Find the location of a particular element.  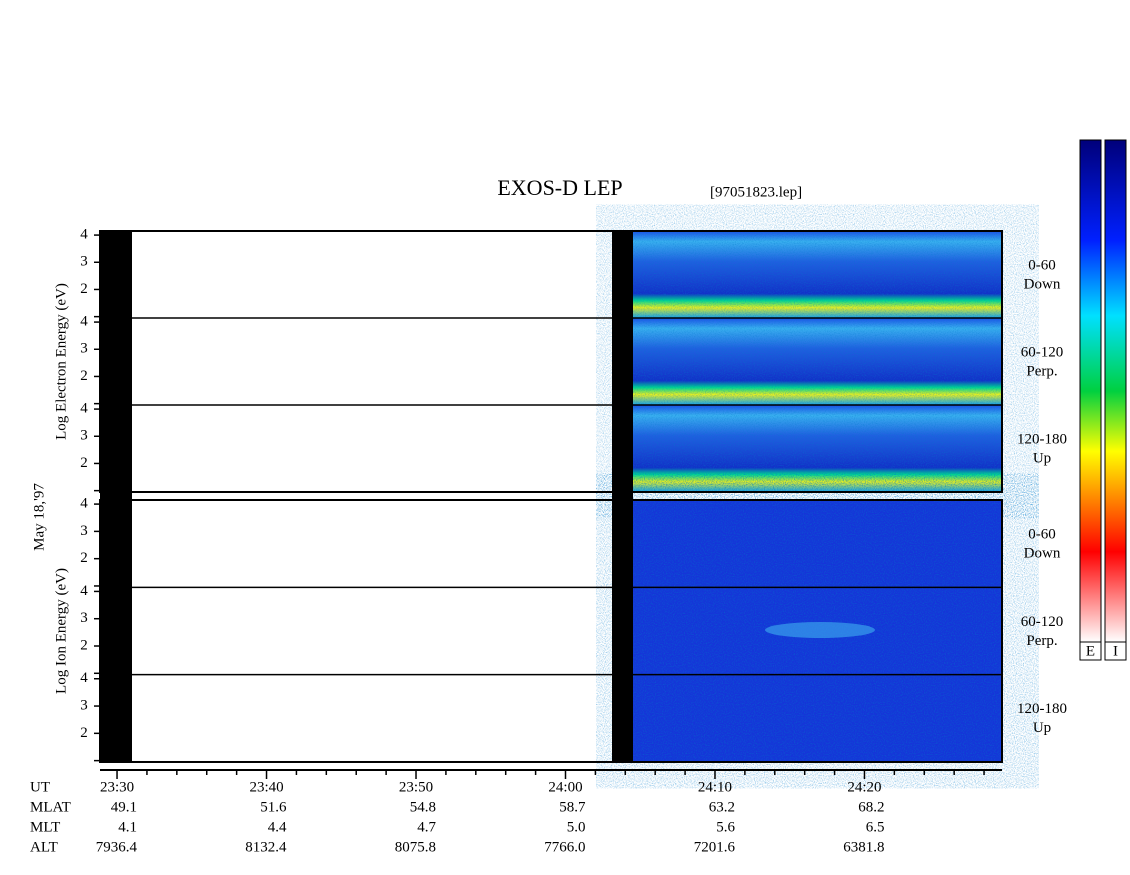

ephemeris-value: 54.8 is located at coordinates (423, 807).